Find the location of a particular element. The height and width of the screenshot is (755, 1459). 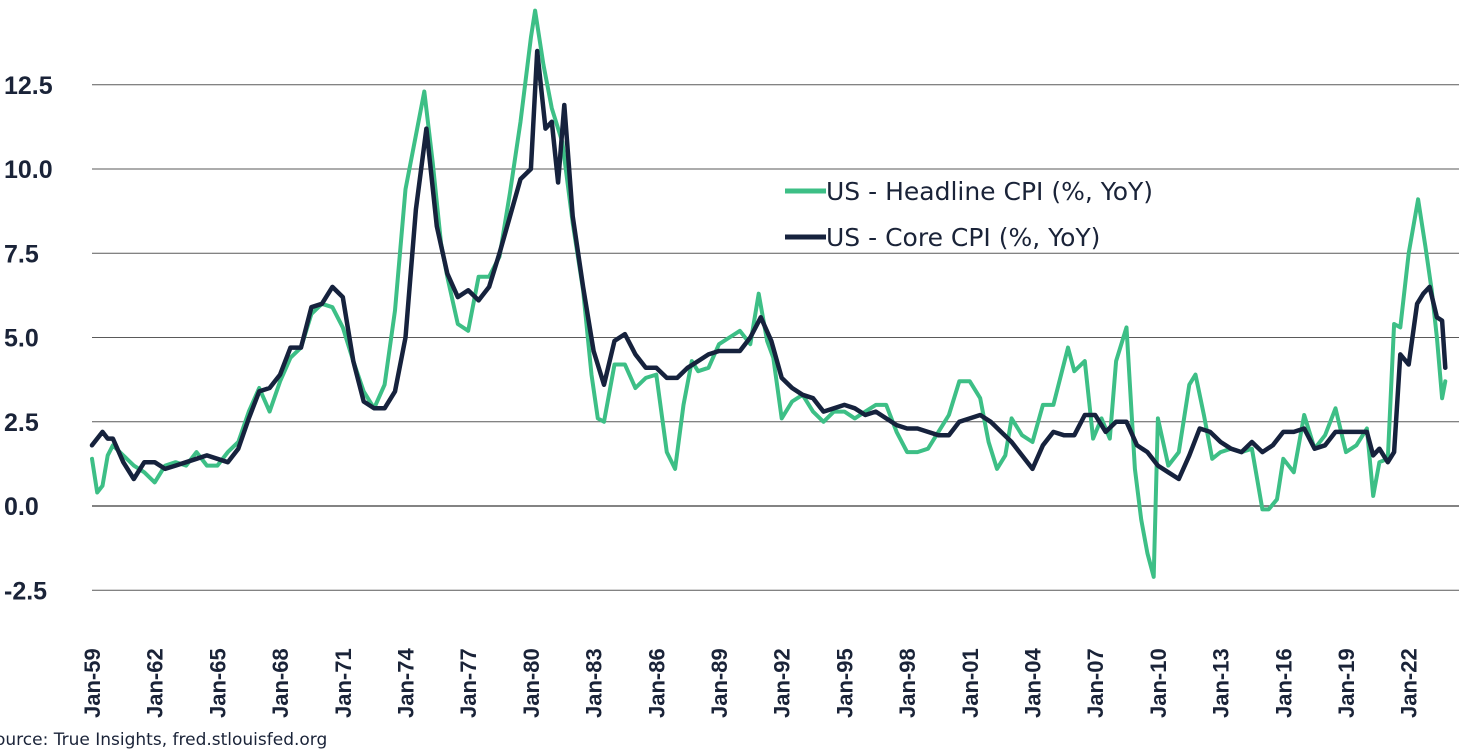

x-tick-label: Jan-77 is located at coordinates (468, 683).